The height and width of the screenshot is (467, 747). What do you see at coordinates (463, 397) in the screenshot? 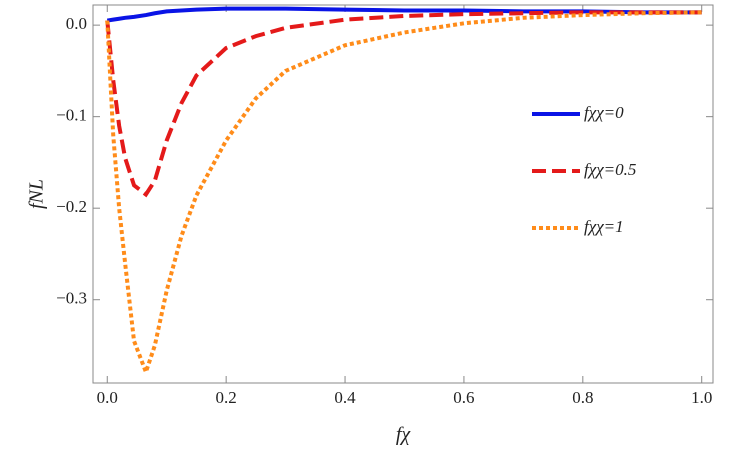
I see `x-tick-label: 0.6` at bounding box center [463, 397].